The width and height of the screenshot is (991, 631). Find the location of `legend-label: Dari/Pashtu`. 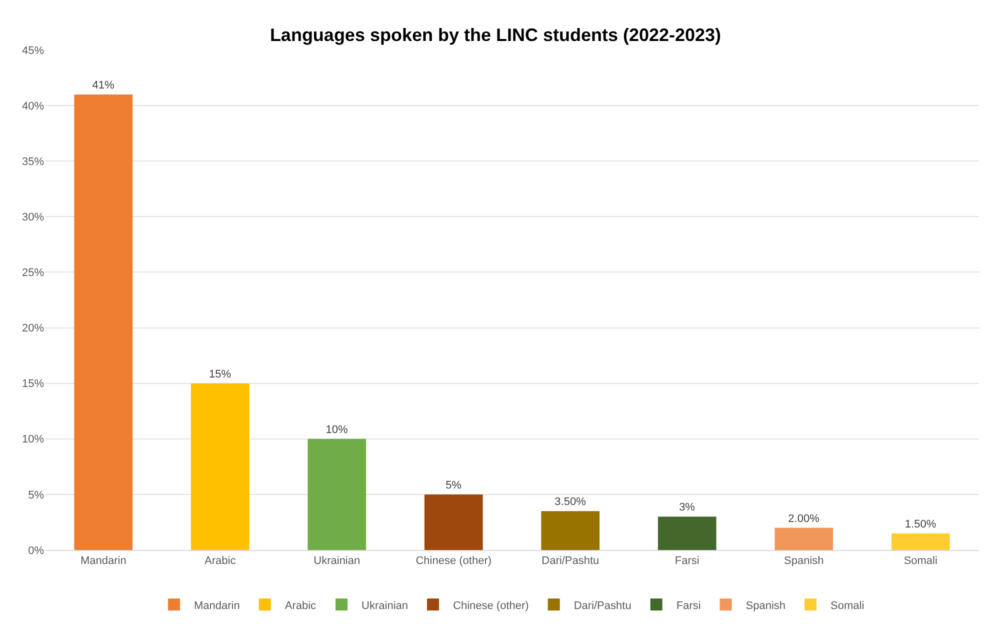

legend-label: Dari/Pashtu is located at coordinates (603, 606).